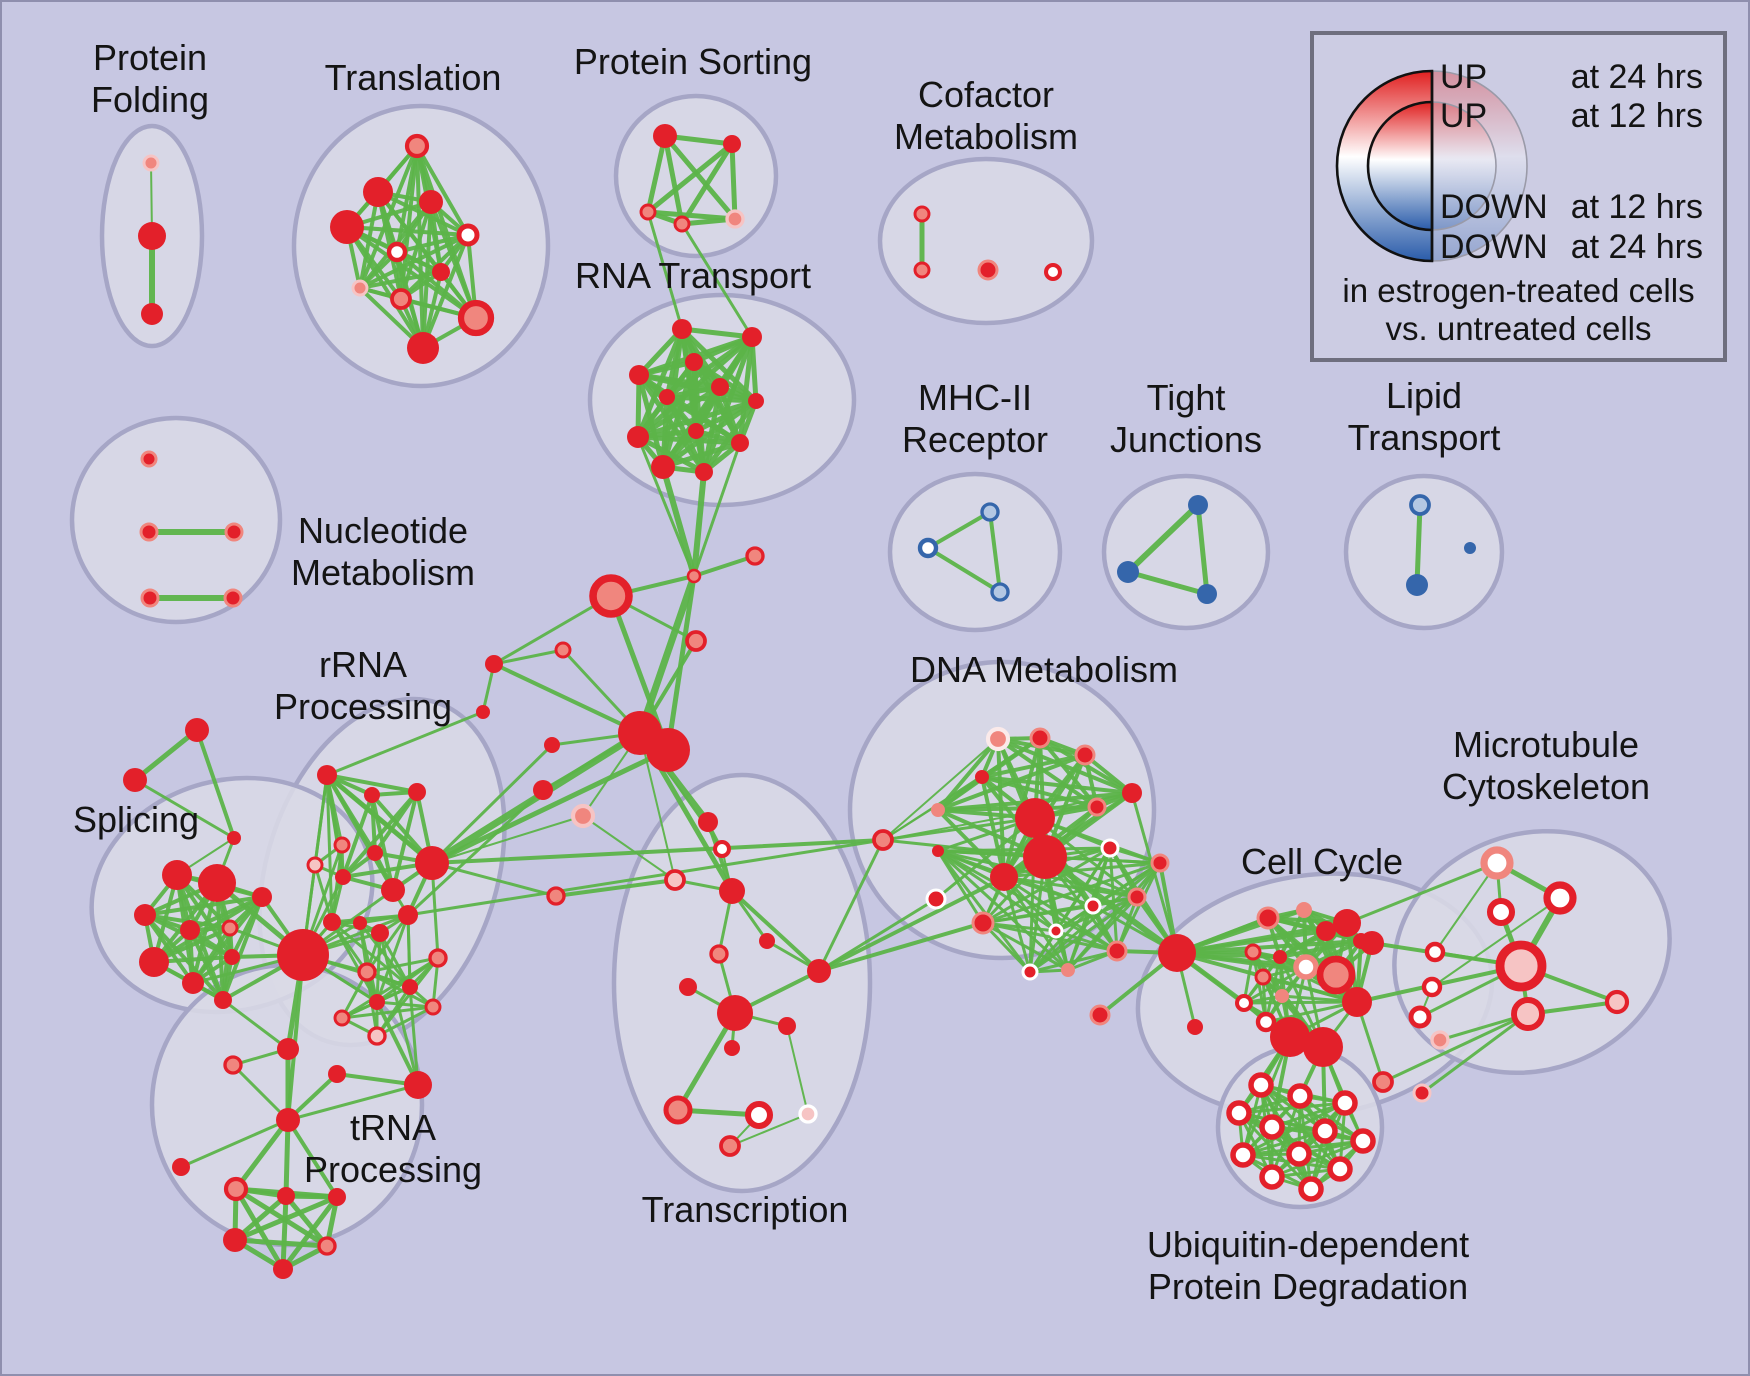 The width and height of the screenshot is (1750, 1376). Describe the element at coordinates (1308, 1286) in the screenshot. I see `cluster-label-ubiquitin-degradation: Protein Degradation` at that location.